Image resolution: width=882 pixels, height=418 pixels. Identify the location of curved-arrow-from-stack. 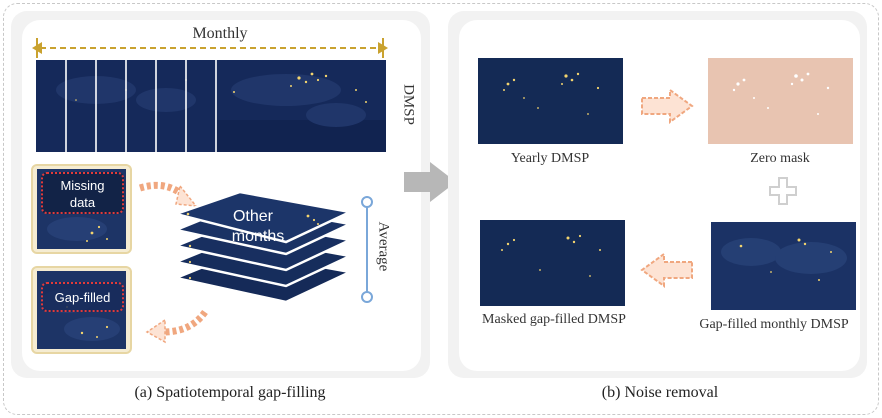
(176, 326).